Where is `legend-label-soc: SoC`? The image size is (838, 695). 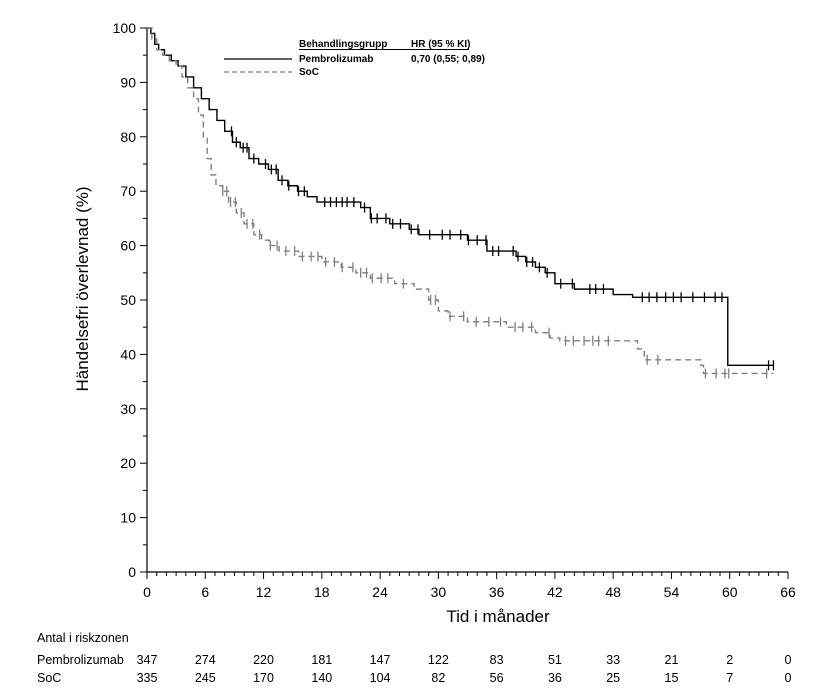 legend-label-soc: SoC is located at coordinates (309, 72).